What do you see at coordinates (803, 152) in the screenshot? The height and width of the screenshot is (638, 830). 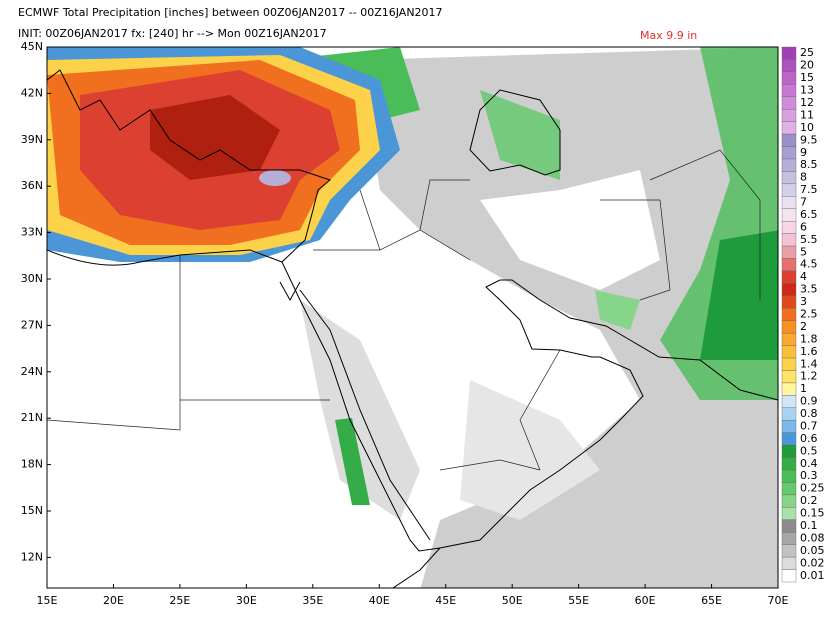 I see `colorbar-label: 9` at bounding box center [803, 152].